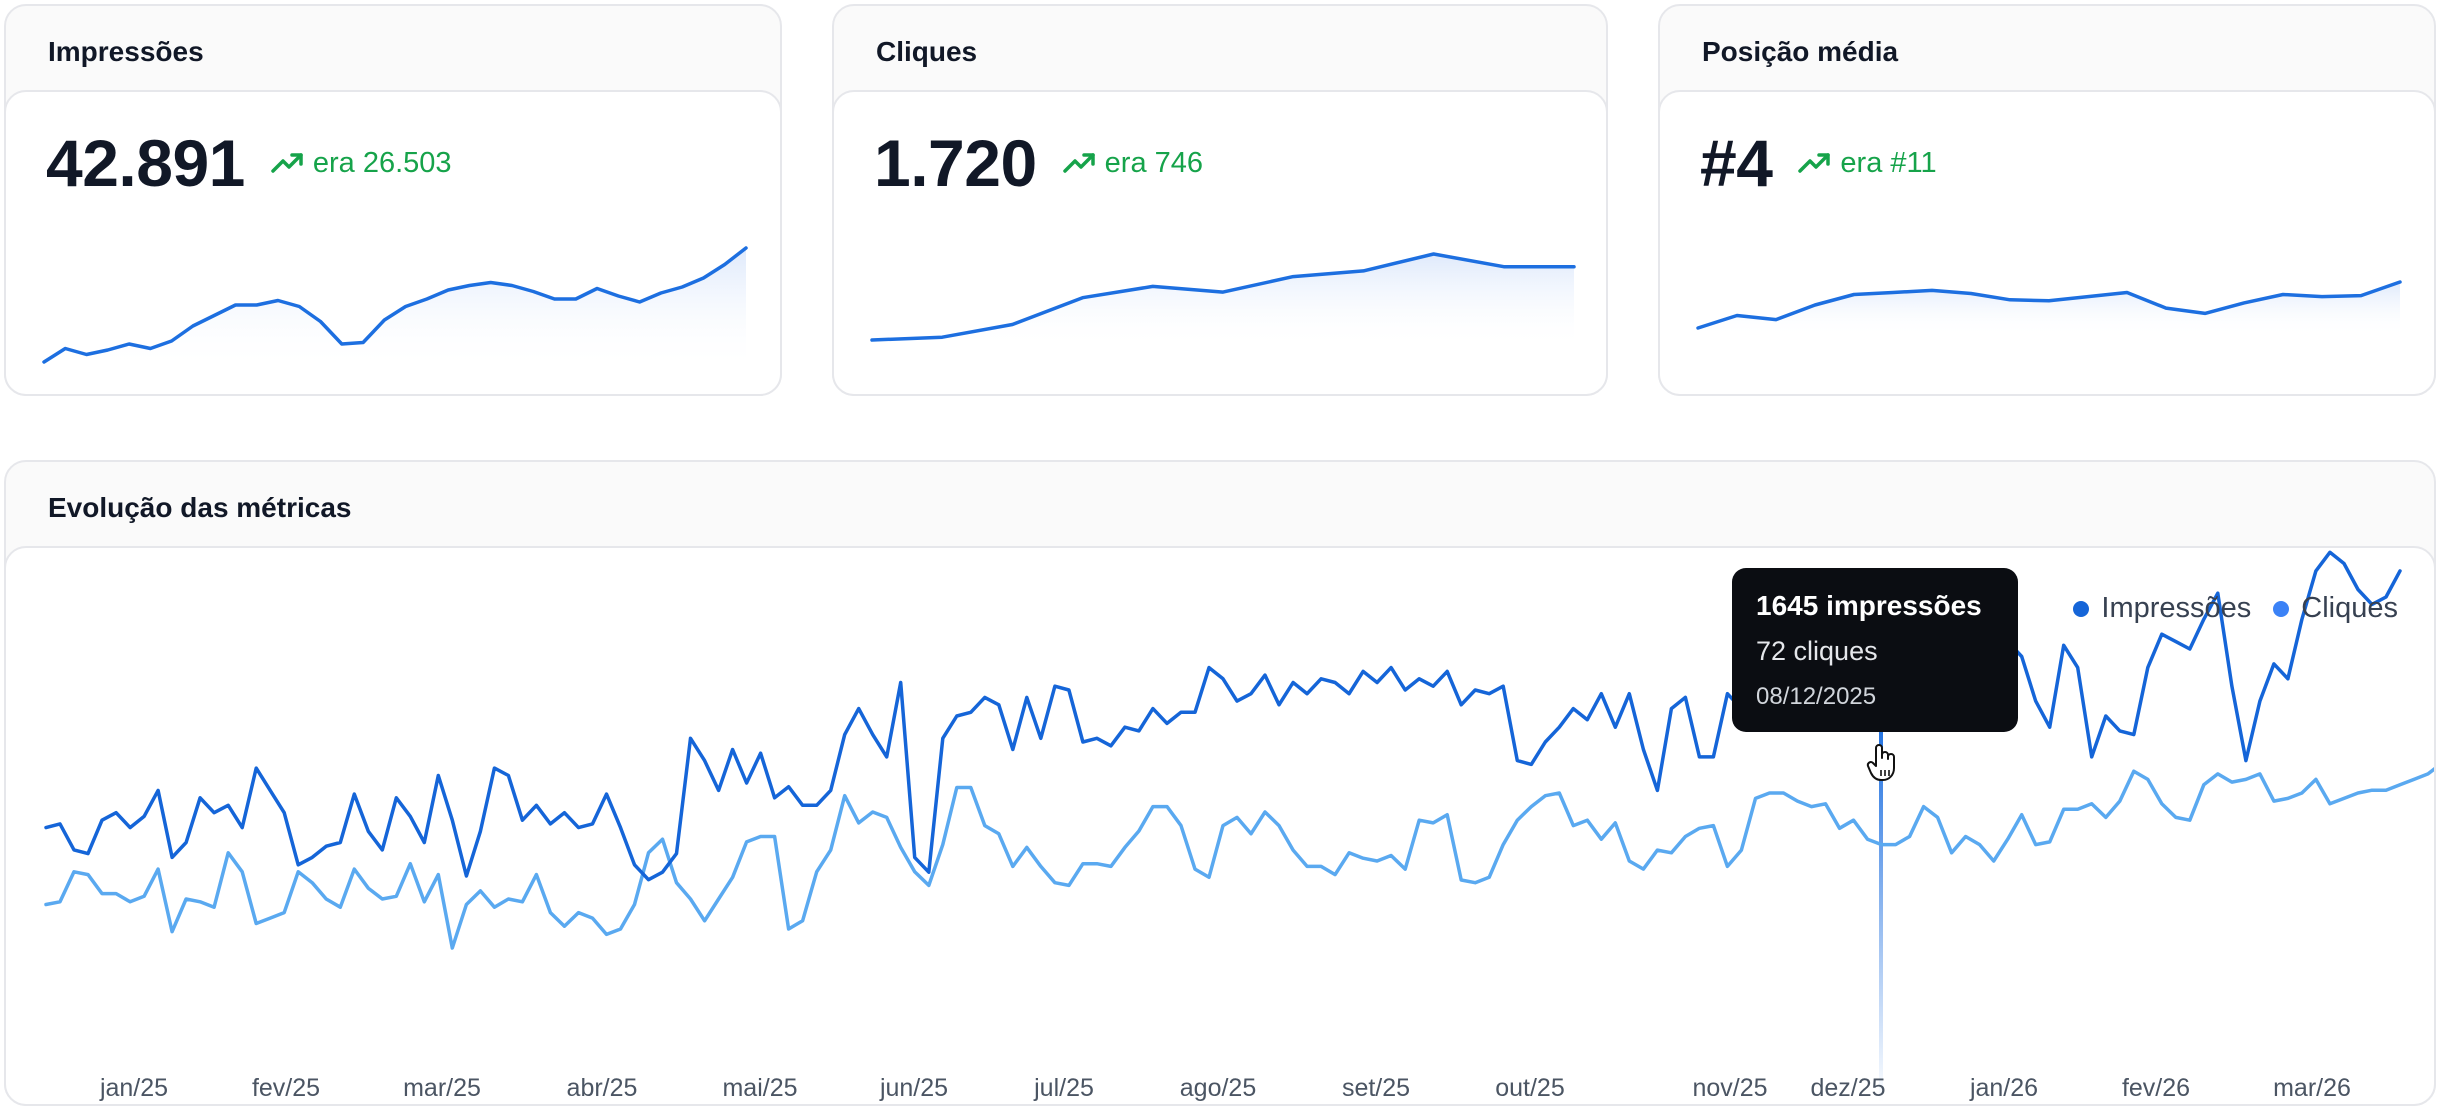 The height and width of the screenshot is (1110, 2440). What do you see at coordinates (382, 162) in the screenshot?
I see `kpi-trend-label: era 26.503` at bounding box center [382, 162].